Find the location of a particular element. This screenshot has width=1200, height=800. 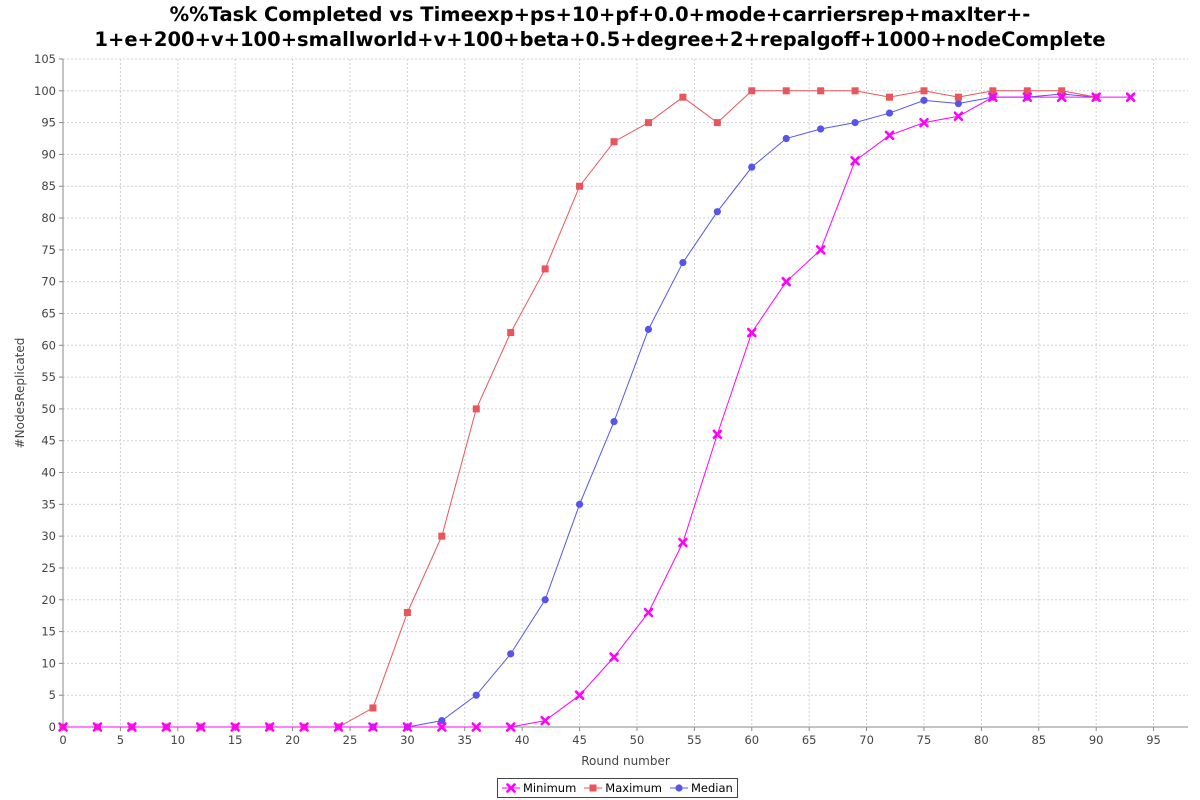

x-tick-label: 25 is located at coordinates (350, 740).